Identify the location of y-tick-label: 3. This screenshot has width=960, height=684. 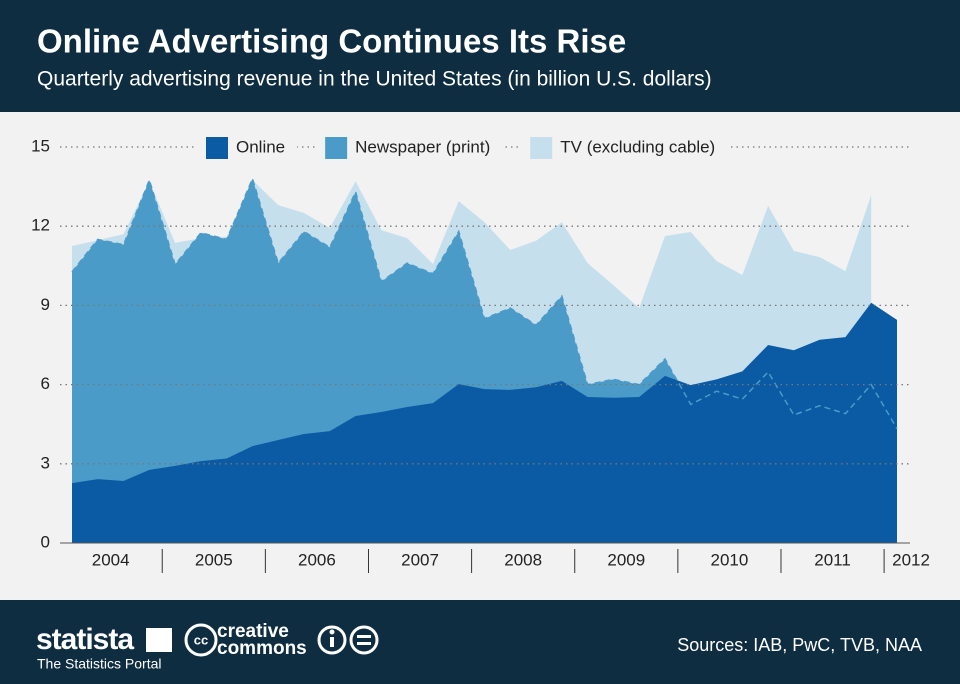
(45, 462).